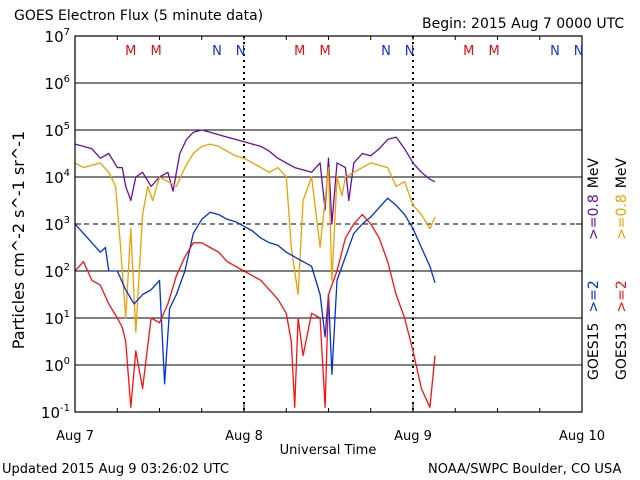 The image size is (640, 480). I want to click on legend-entry: GOES13 >=2, so click(622, 330).